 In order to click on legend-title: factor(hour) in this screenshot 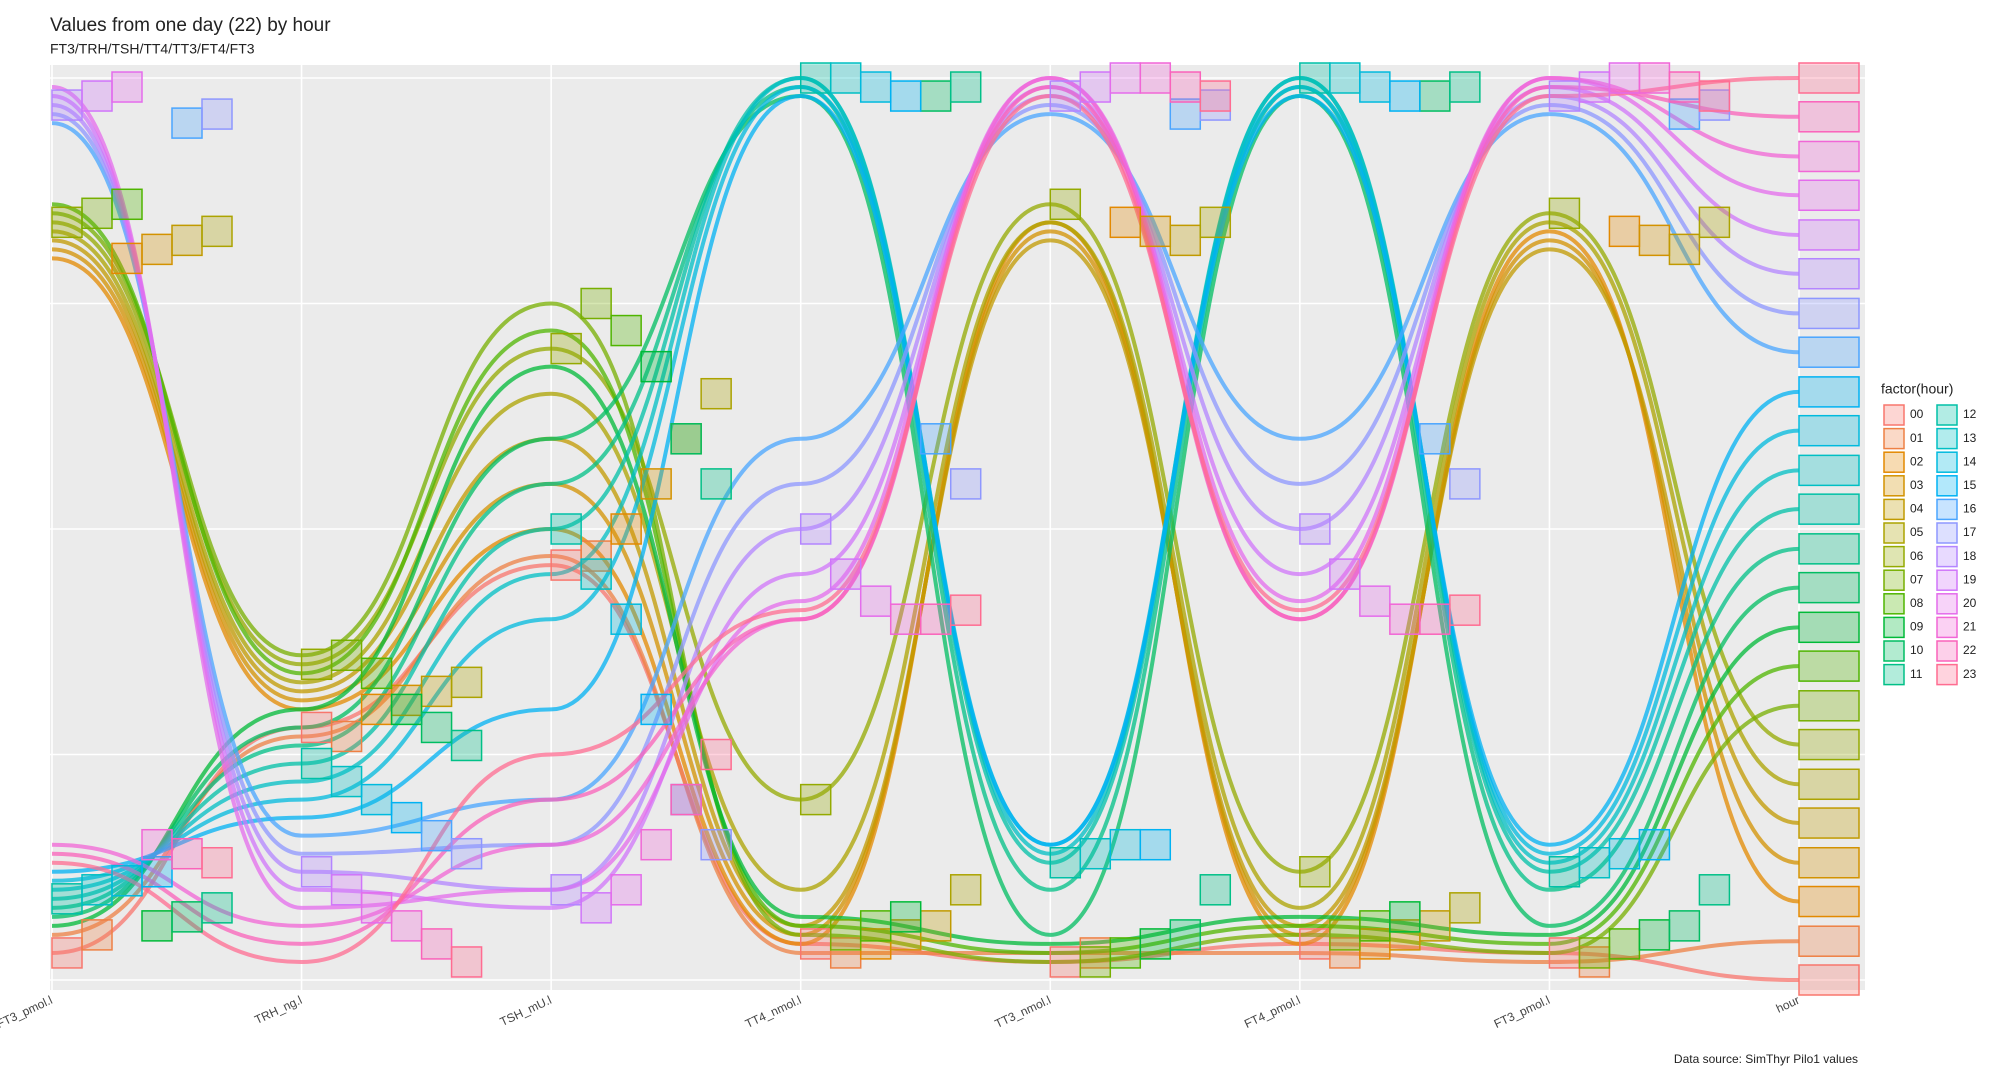, I will do `click(1917, 389)`.